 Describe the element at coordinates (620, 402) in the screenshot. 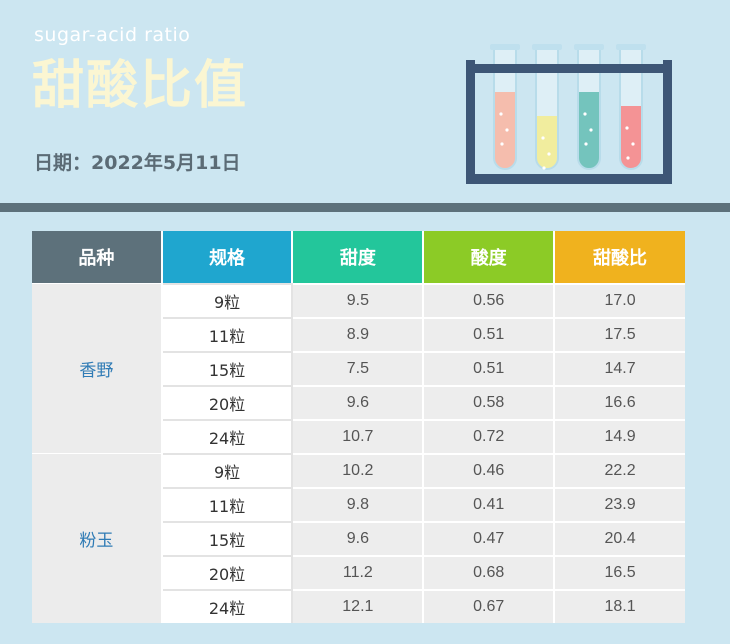

I see `ratio-cell: 16.6` at that location.